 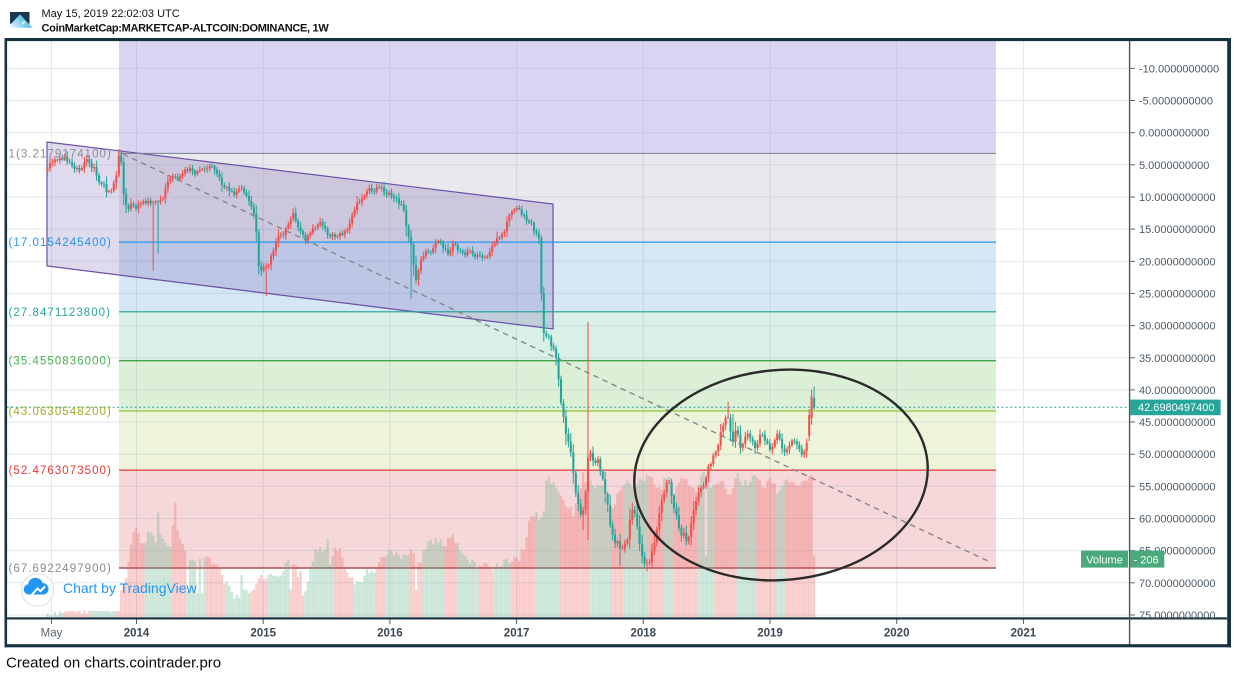 What do you see at coordinates (1174, 134) in the screenshot?
I see `svg-text: 0.0000000000` at bounding box center [1174, 134].